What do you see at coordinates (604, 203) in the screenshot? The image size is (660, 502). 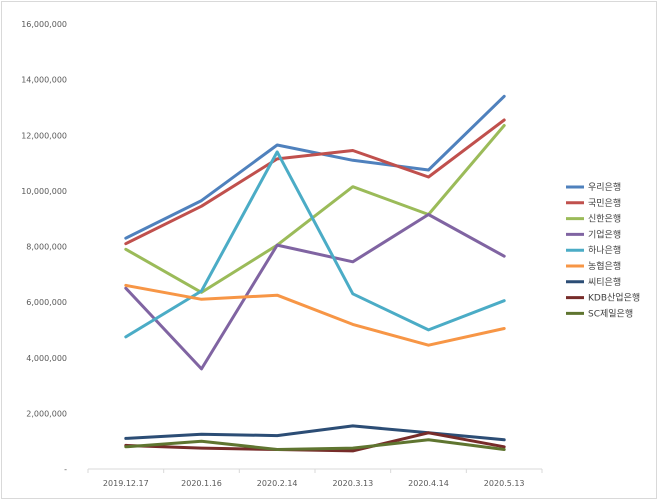 I see `legend-label: 국민은행` at bounding box center [604, 203].